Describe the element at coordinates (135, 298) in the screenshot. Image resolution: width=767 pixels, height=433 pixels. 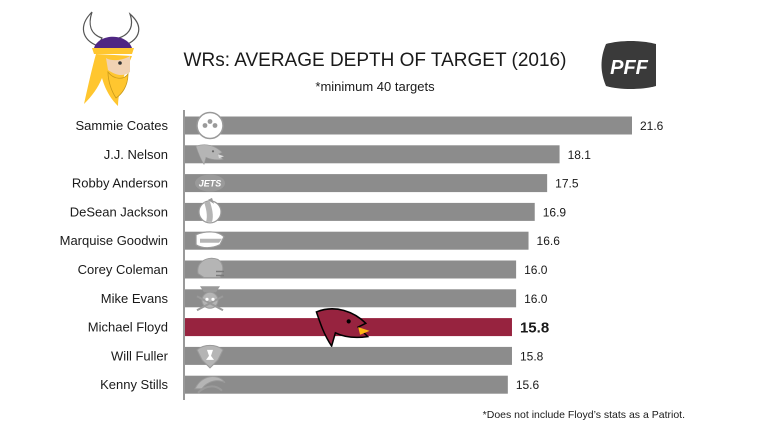
I see `category-label: Mike Evans` at that location.